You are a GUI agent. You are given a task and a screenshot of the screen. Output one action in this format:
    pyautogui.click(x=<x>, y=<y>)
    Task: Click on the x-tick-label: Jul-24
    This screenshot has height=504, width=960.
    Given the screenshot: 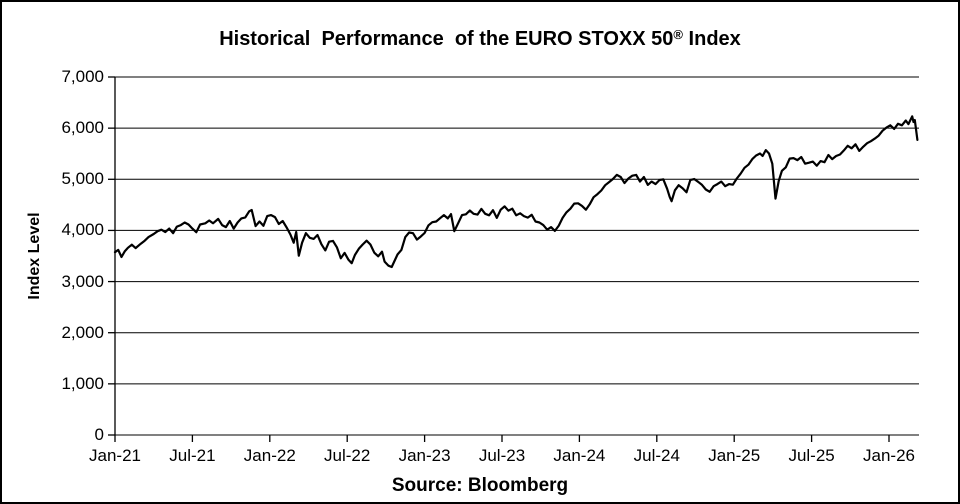 What is the action you would take?
    pyautogui.click(x=656, y=455)
    